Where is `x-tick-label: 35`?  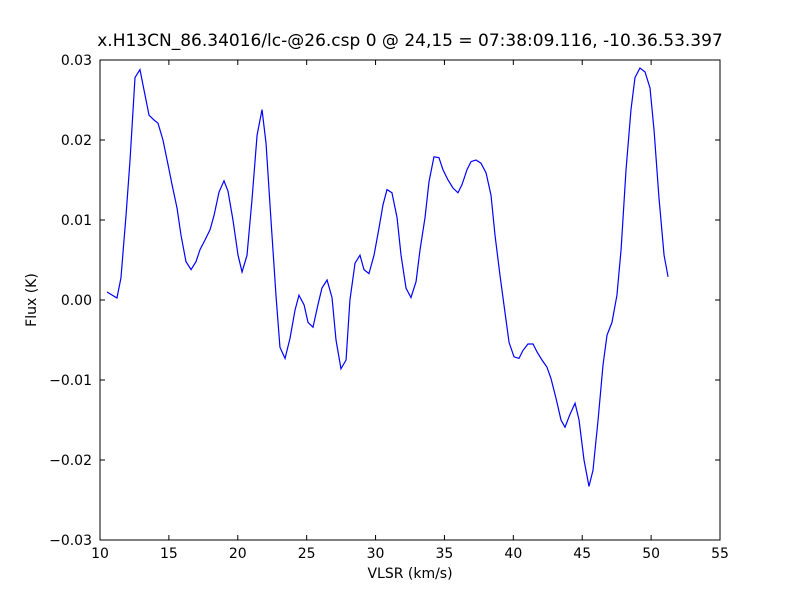 x-tick-label: 35 is located at coordinates (445, 554).